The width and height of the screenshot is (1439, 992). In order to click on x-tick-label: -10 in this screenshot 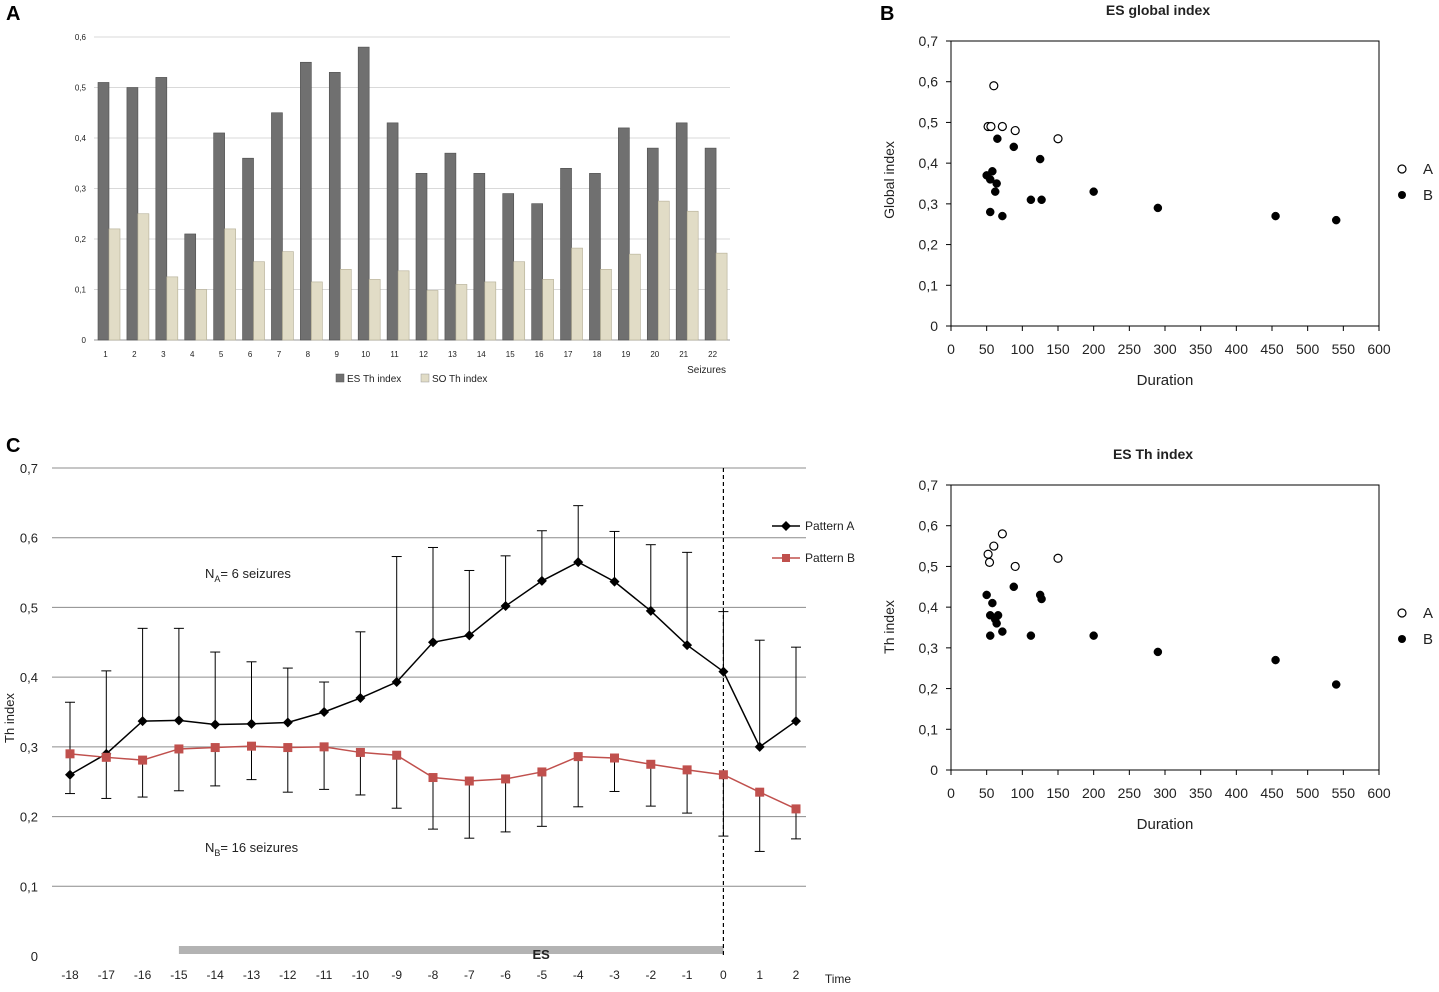, I will do `click(361, 975)`.